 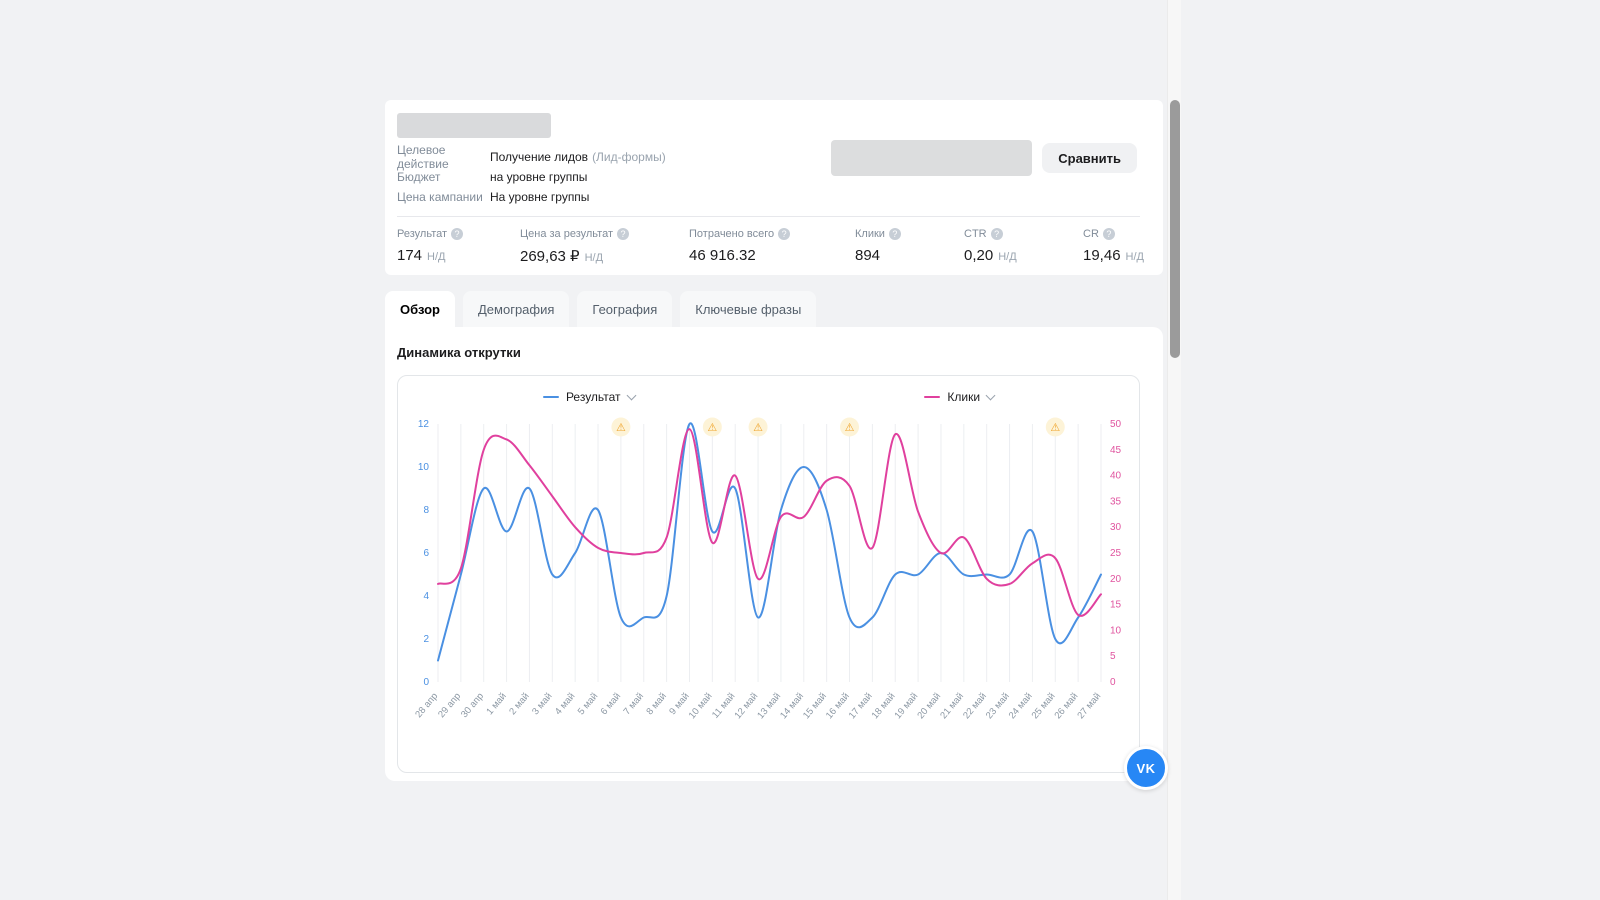 What do you see at coordinates (1044, 706) in the screenshot?
I see `svg-text: 25 май` at bounding box center [1044, 706].